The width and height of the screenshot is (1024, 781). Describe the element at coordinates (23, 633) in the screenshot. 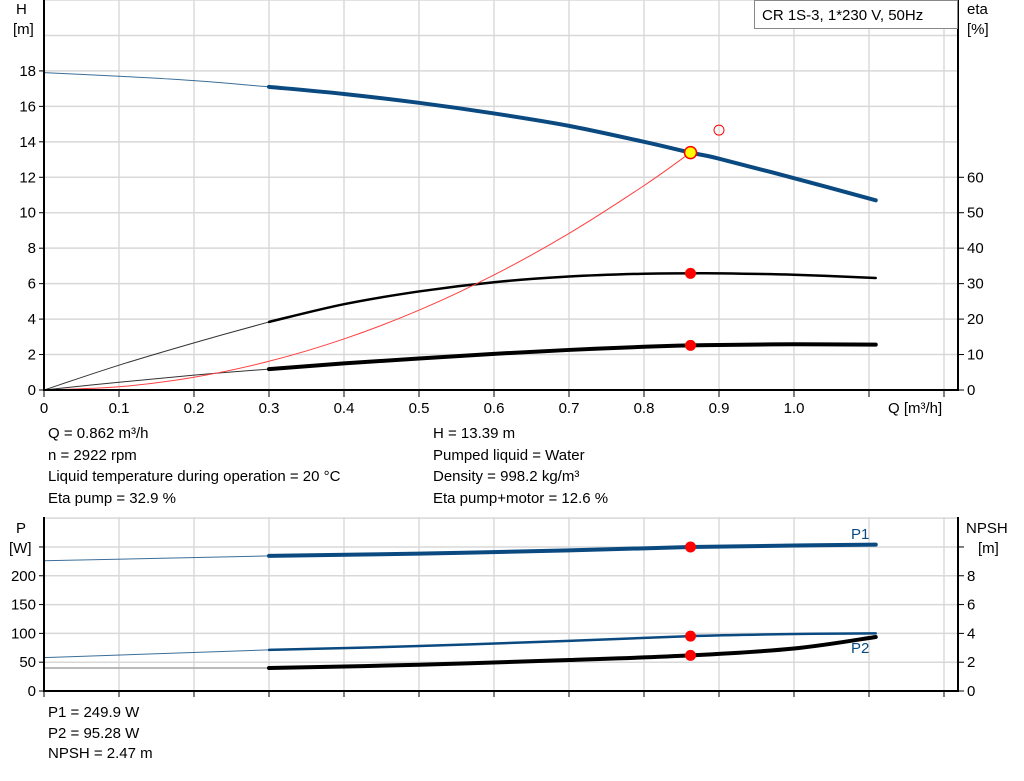

I see `y-tick-label-left: 100` at that location.